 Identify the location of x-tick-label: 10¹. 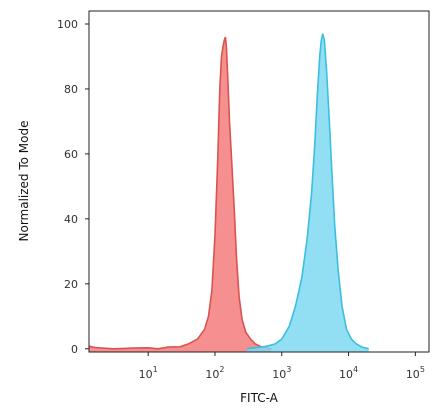
(148, 373).